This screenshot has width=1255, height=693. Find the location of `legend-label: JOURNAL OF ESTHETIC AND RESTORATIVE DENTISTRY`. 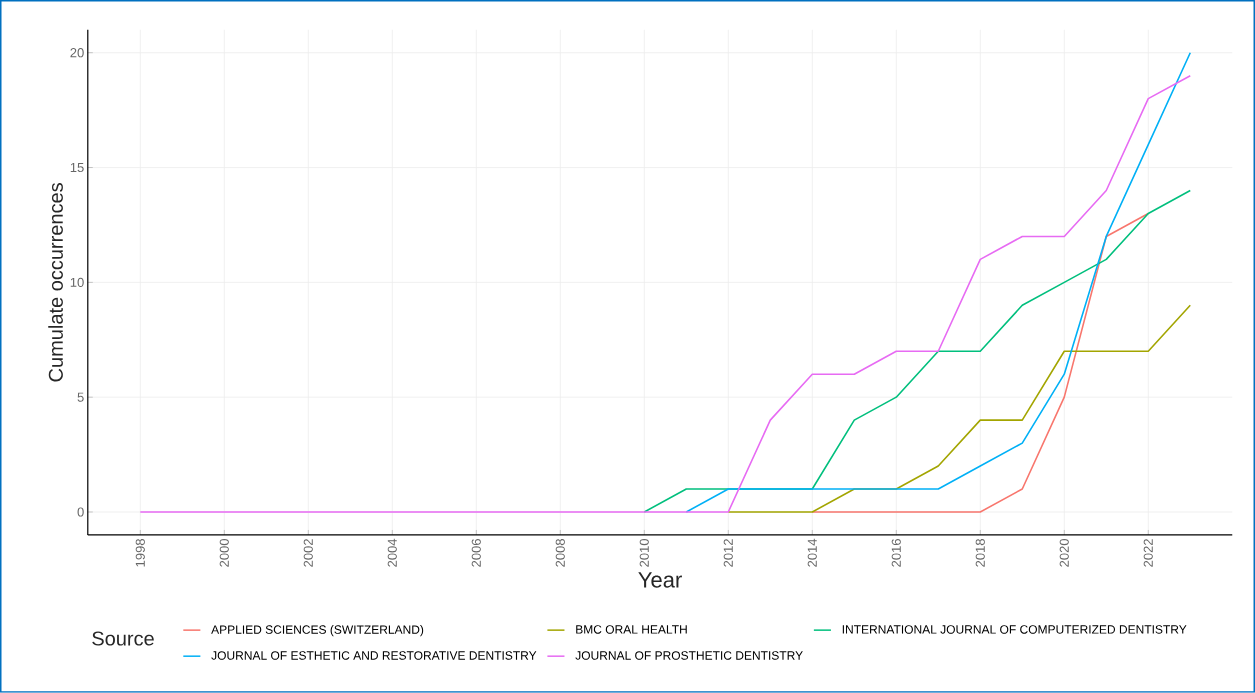

legend-label: JOURNAL OF ESTHETIC AND RESTORATIVE DENTISTRY is located at coordinates (374, 655).